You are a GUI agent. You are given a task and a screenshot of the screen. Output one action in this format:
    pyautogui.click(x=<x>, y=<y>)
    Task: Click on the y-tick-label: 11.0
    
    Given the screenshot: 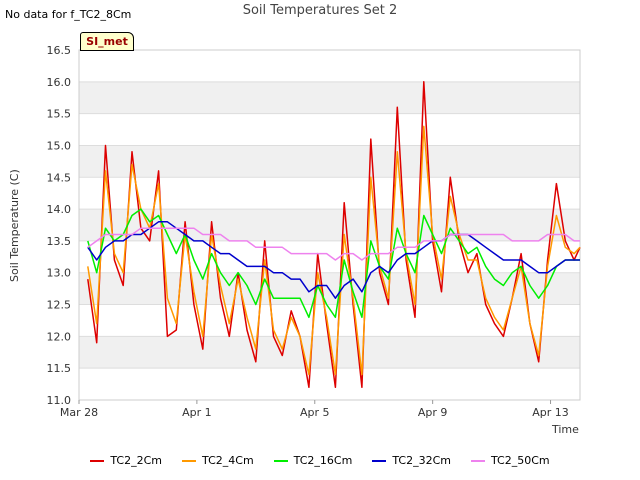 What is the action you would take?
    pyautogui.click(x=59, y=400)
    